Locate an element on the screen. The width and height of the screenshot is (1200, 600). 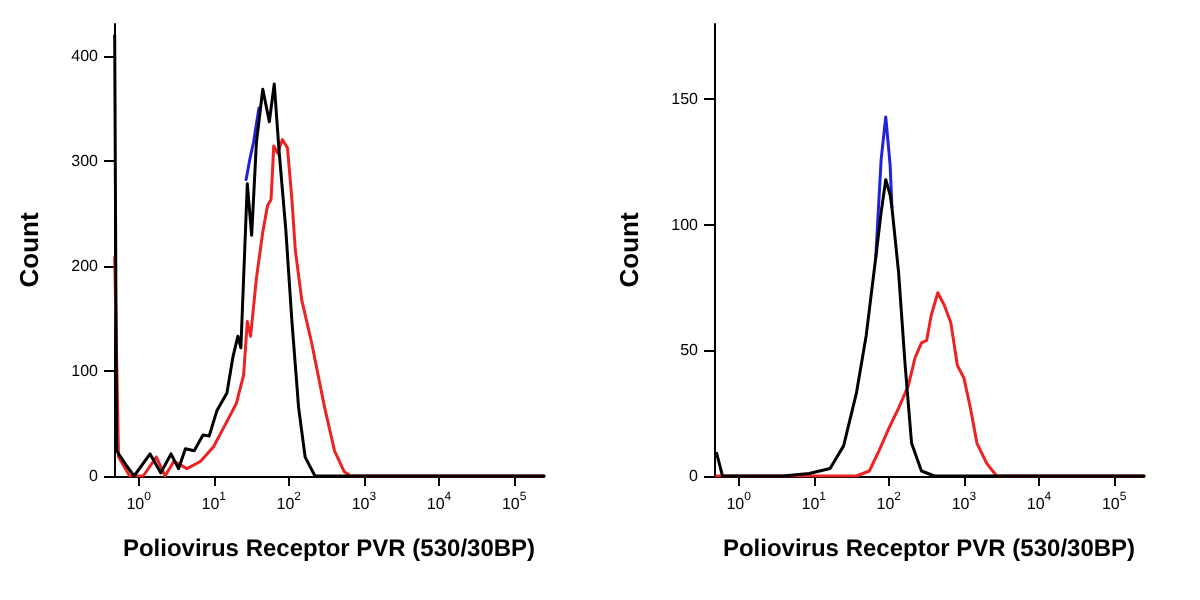
y-tick-label: 400 is located at coordinates (85, 55).